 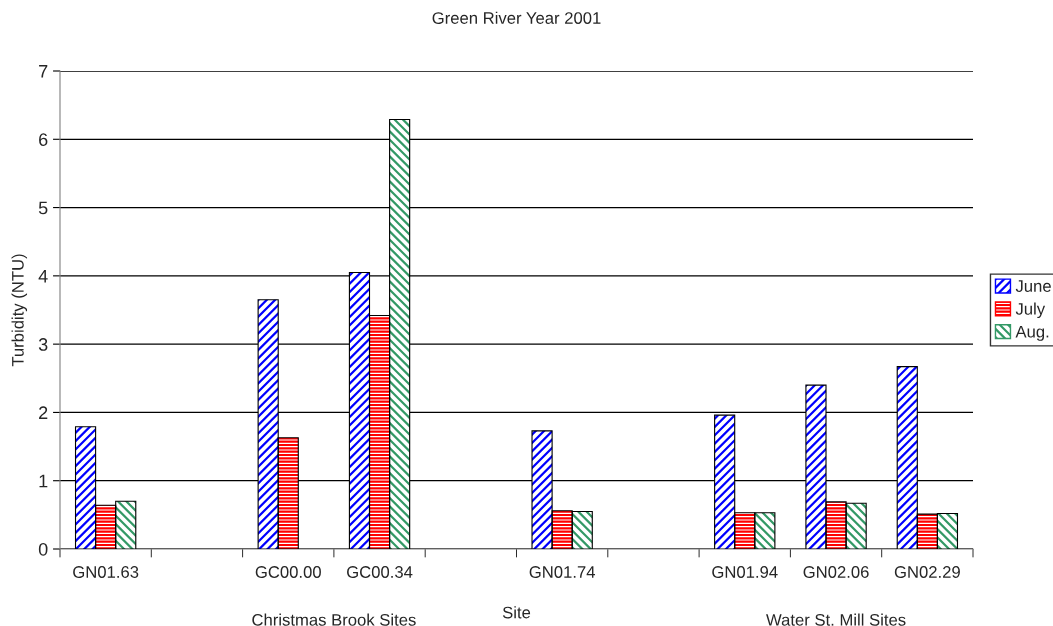 I want to click on x-tick-label: GC00.34, so click(x=380, y=572).